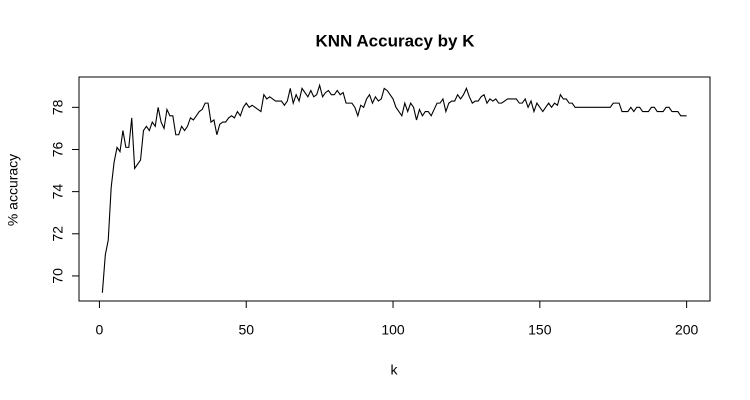 The width and height of the screenshot is (750, 400). What do you see at coordinates (395, 370) in the screenshot?
I see `x-axis-label: k` at bounding box center [395, 370].